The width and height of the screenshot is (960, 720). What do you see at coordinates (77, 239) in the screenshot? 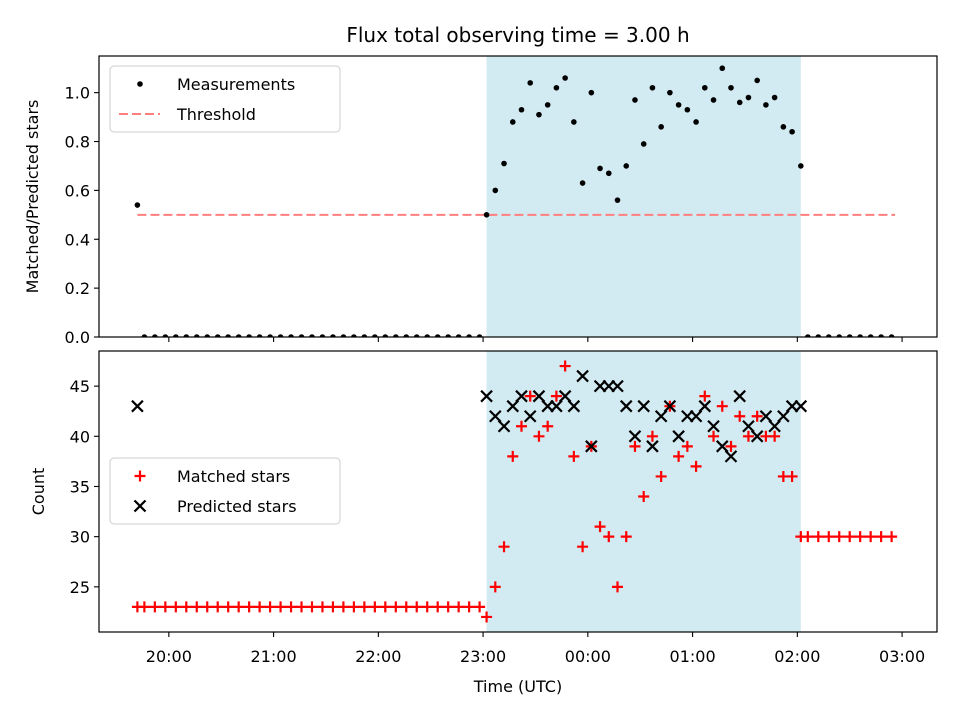
I see `y-tick-label: 0.4` at bounding box center [77, 239].